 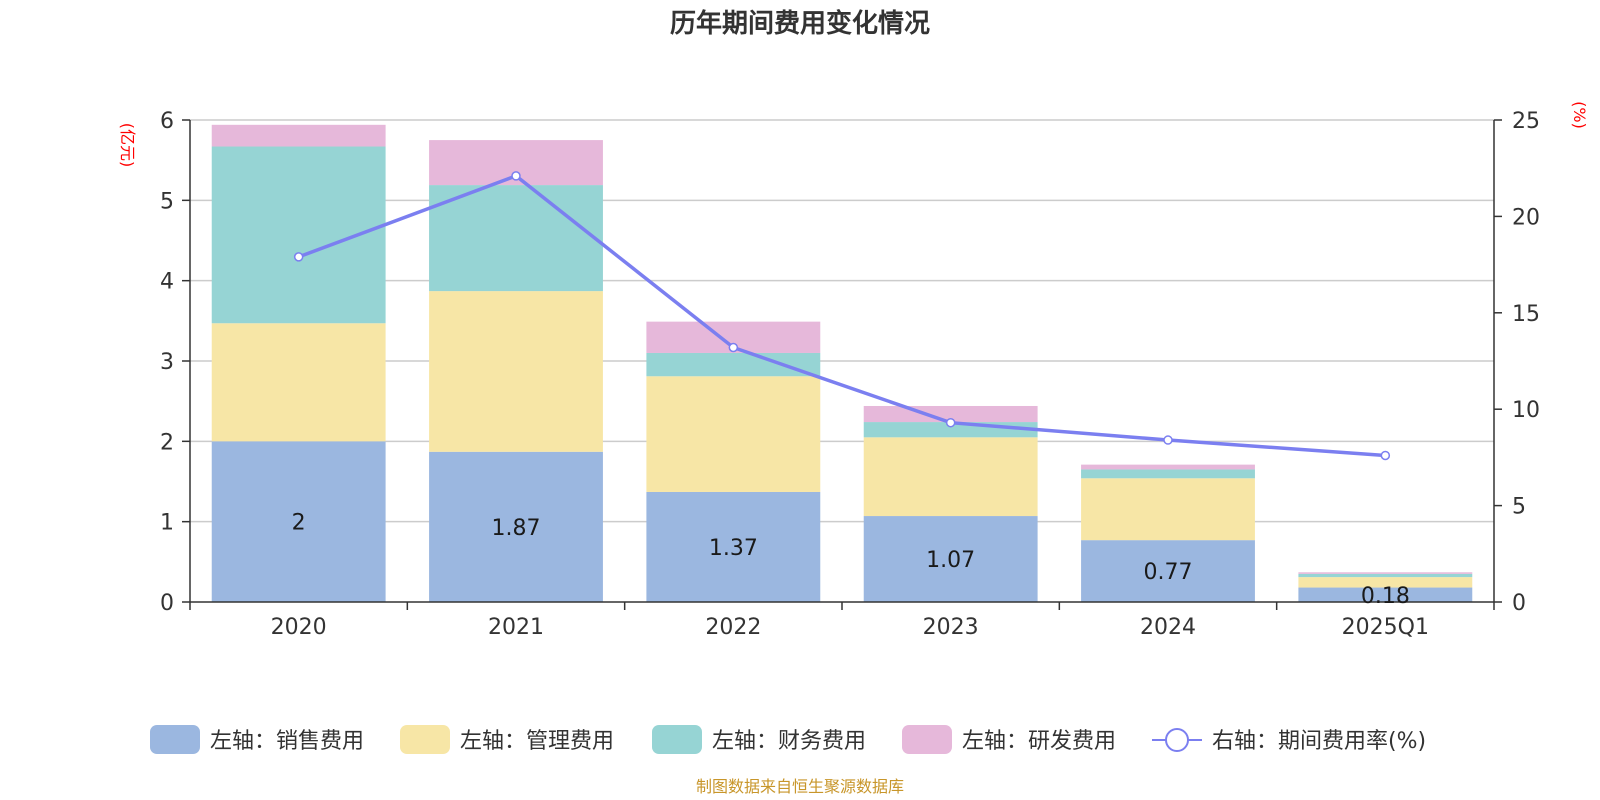 What do you see at coordinates (167, 201) in the screenshot?
I see `left-tick-label: 5` at bounding box center [167, 201].